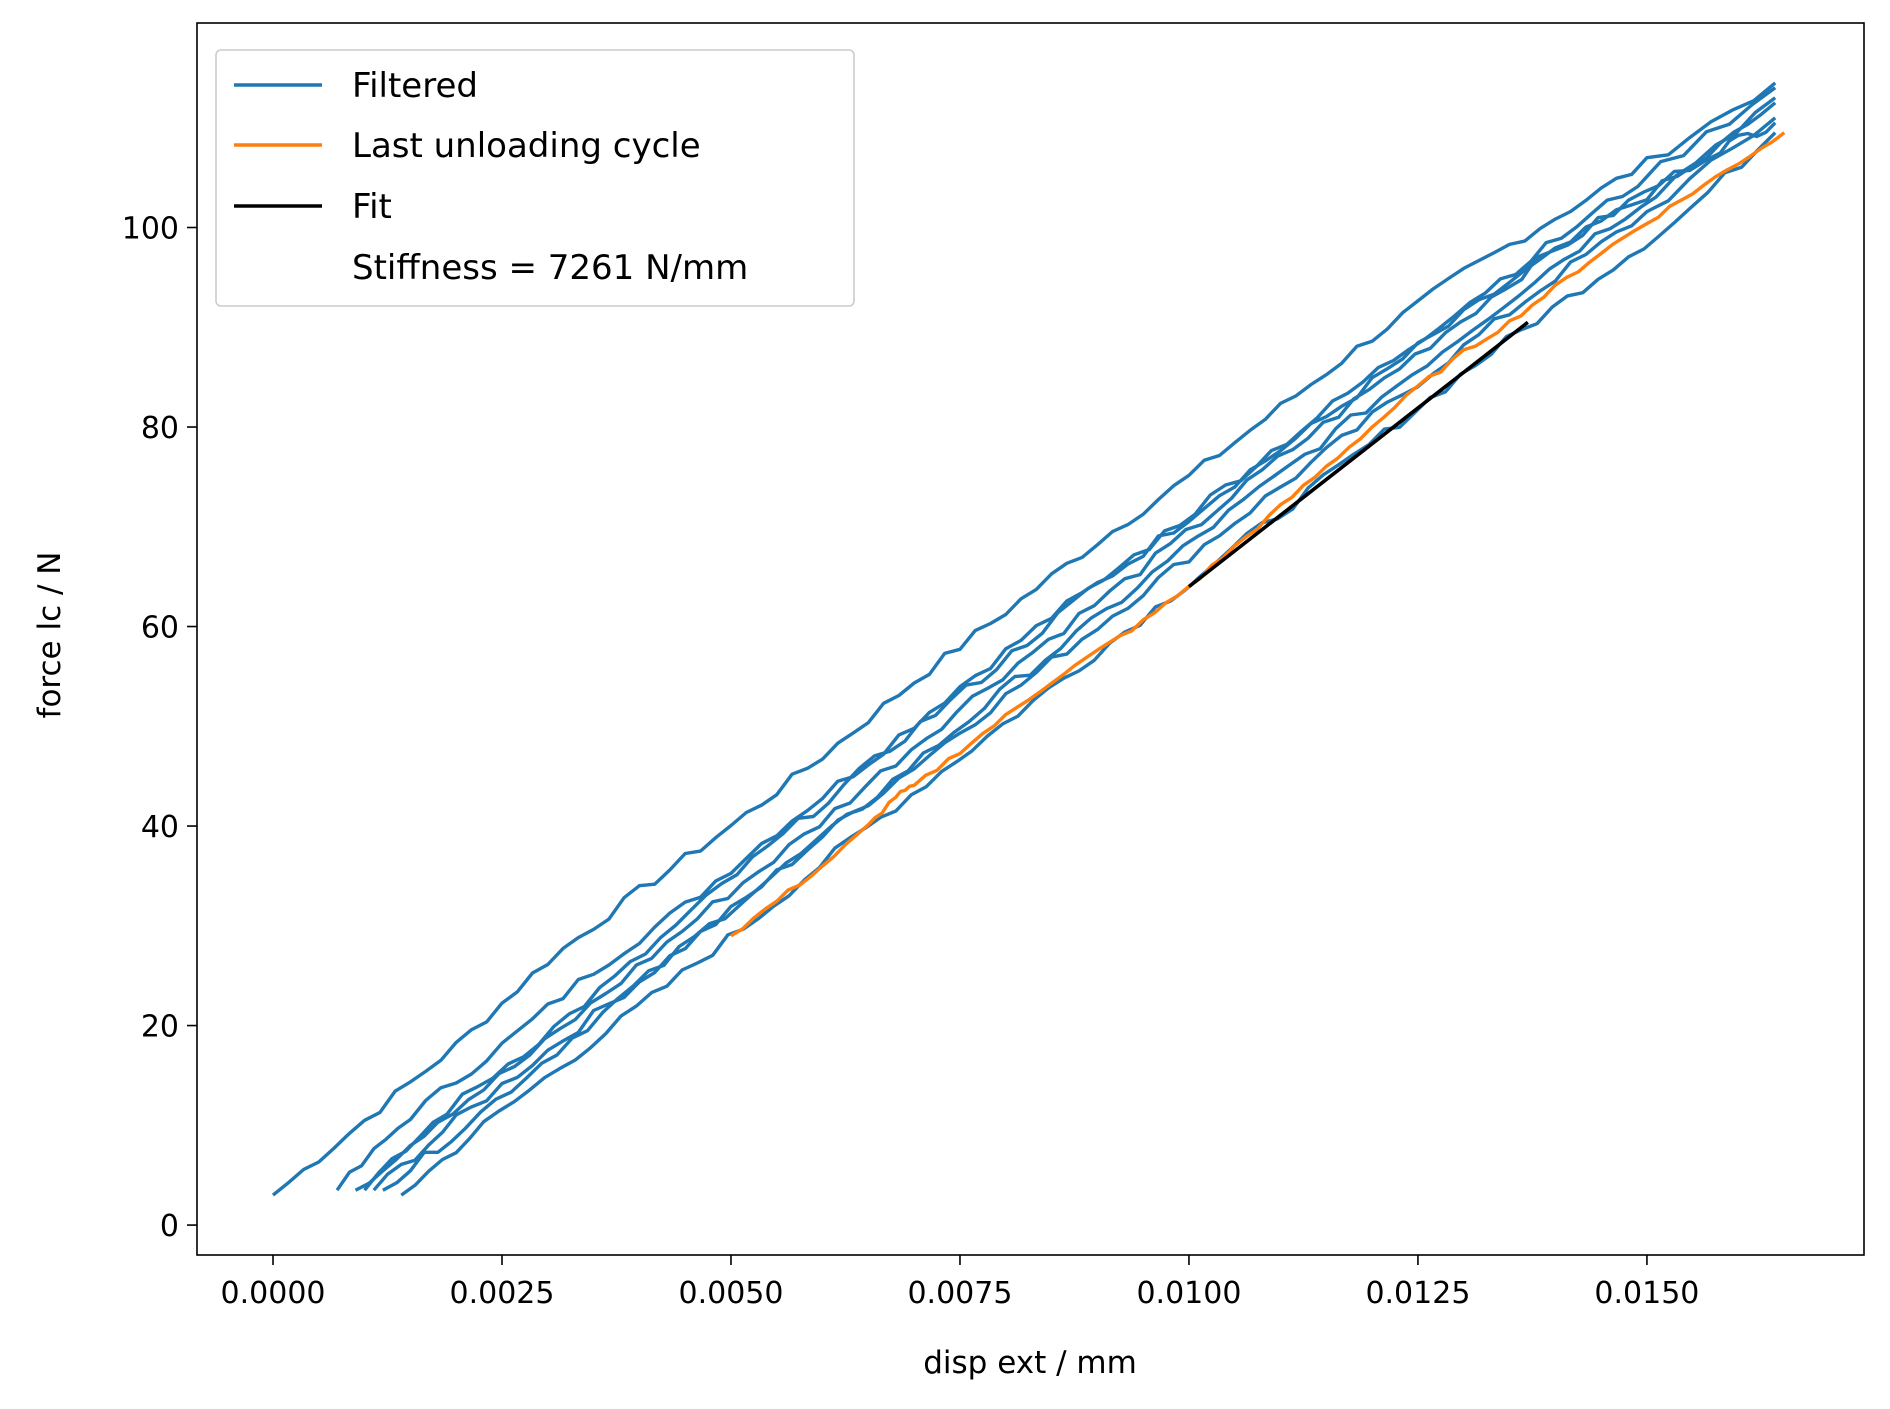  Describe the element at coordinates (415, 86) in the screenshot. I see `legend-label-filtered: Filtered` at that location.